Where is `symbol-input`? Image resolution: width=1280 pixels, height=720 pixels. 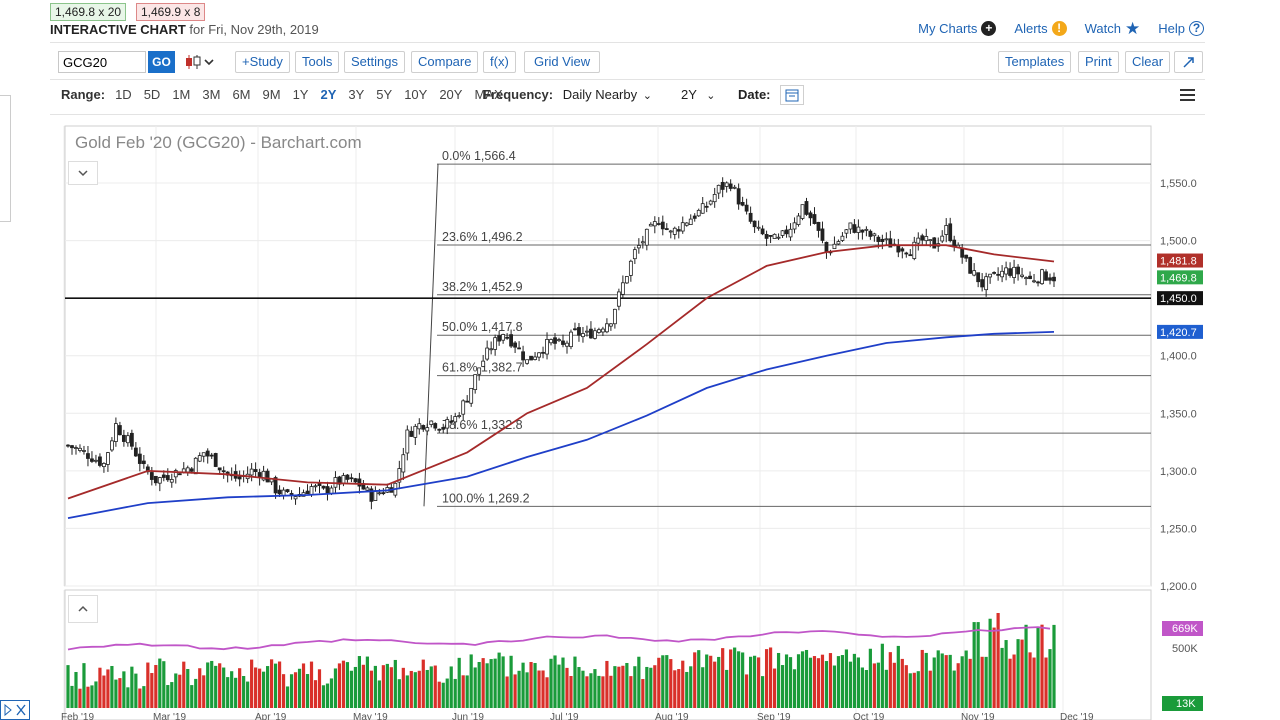 symbol-input is located at coordinates (102, 62).